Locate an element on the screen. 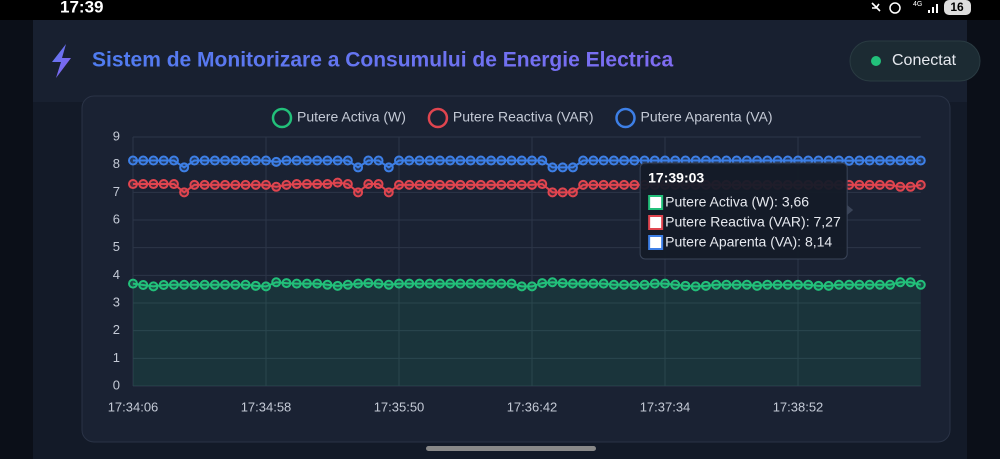 Image resolution: width=1000 pixels, height=459 pixels. hotspot-icon is located at coordinates (895, 8).